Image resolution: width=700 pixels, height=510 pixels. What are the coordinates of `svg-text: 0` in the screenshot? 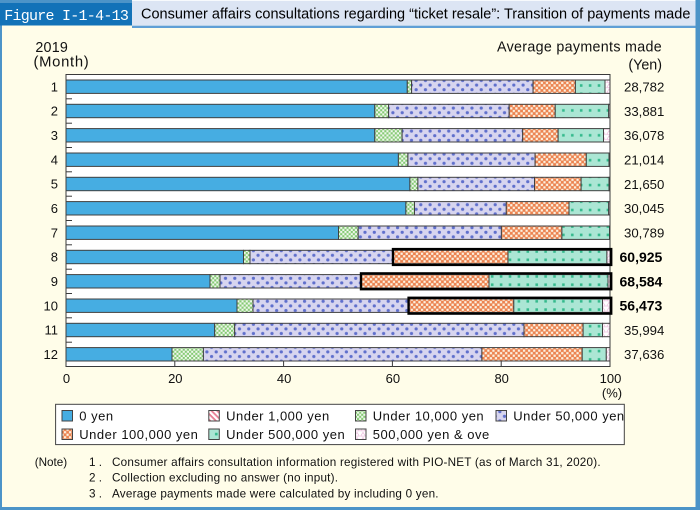 It's located at (66, 378).